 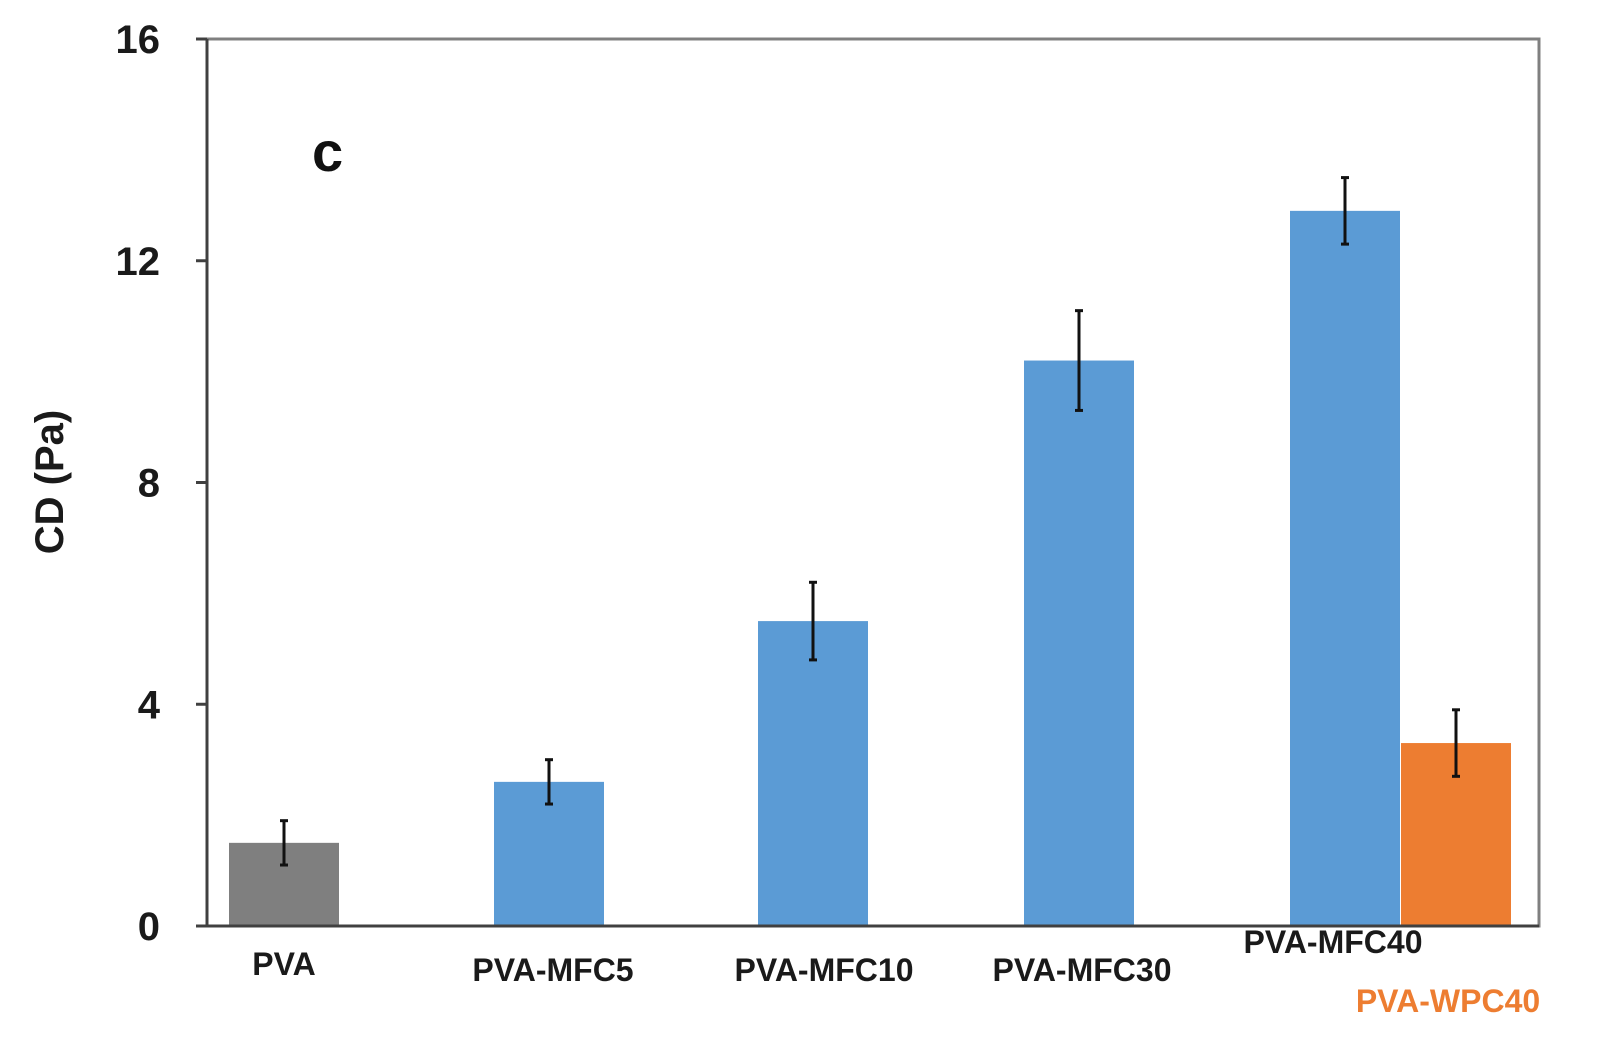 What do you see at coordinates (149, 484) in the screenshot?
I see `y-tick-label-8: 8` at bounding box center [149, 484].